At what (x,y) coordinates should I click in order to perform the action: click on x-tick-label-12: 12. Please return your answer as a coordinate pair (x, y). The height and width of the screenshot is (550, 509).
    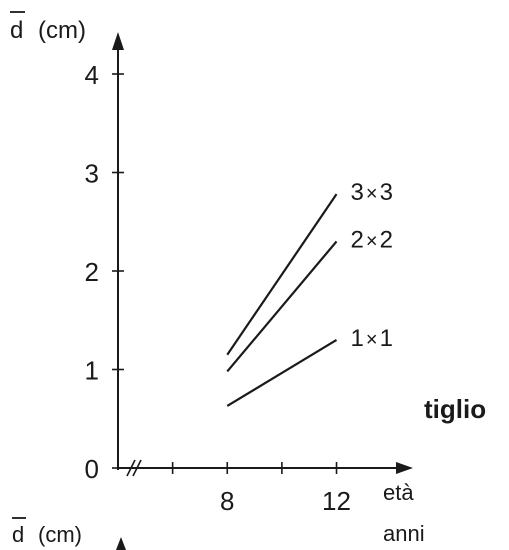
    Looking at the image, I should click on (336, 501).